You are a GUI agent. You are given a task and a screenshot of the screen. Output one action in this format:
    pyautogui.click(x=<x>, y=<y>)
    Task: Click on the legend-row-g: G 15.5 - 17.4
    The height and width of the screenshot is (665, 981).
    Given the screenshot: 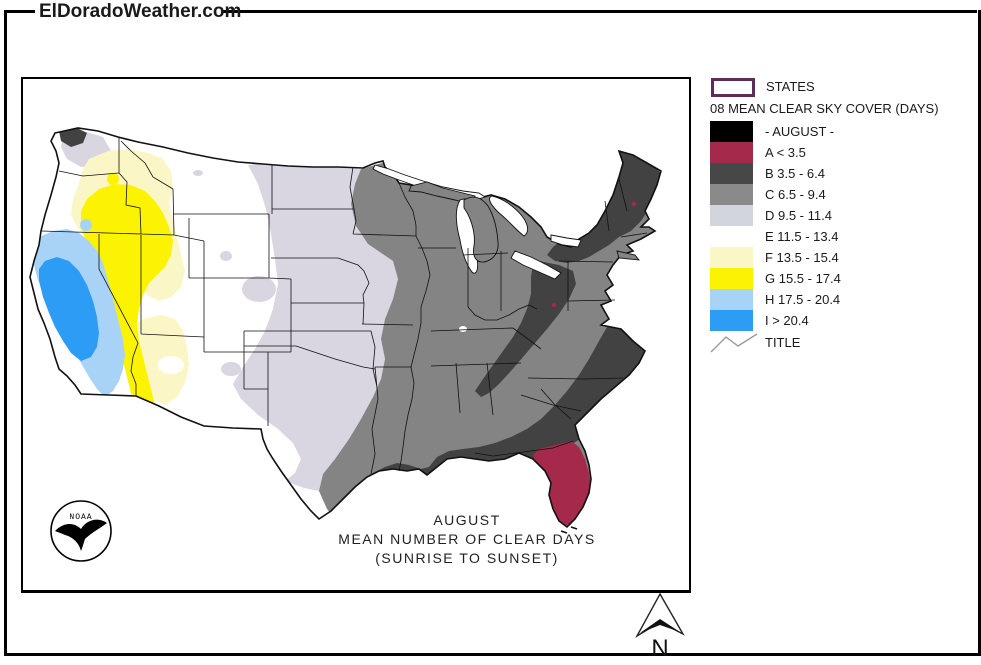 What is the action you would take?
    pyautogui.click(x=840, y=278)
    